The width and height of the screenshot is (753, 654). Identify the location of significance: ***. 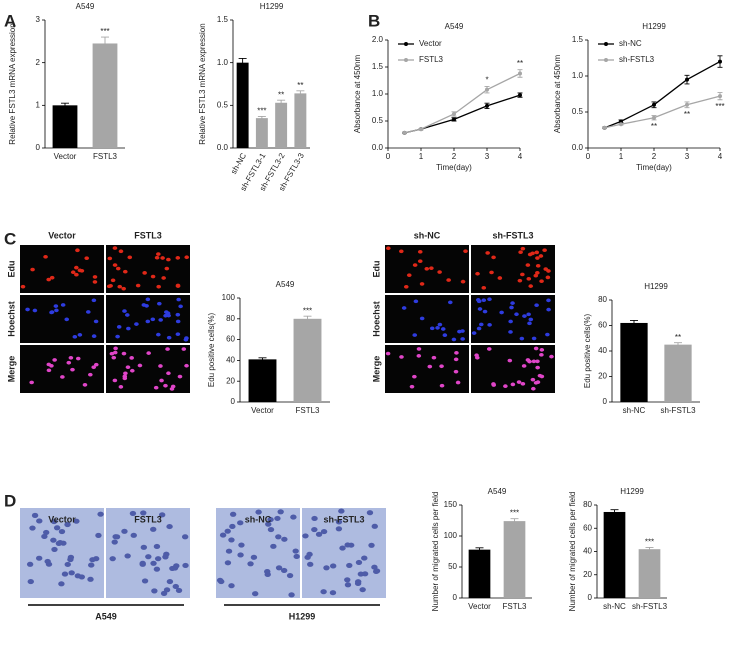
(104, 31).